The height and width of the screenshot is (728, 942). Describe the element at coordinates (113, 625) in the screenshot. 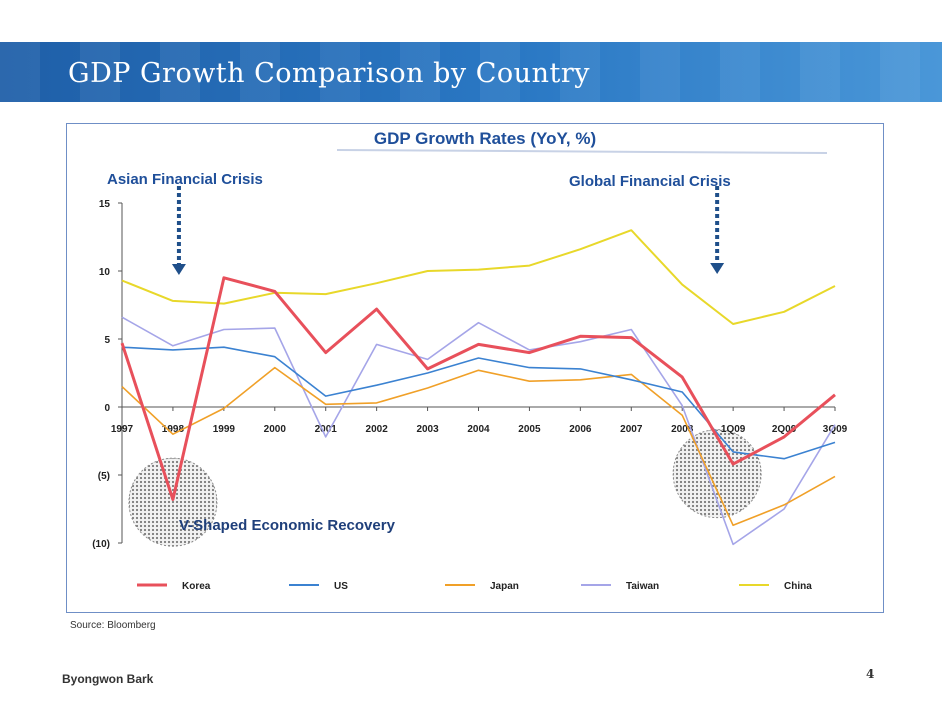

I see `source-note: Source: Bloomberg` at that location.